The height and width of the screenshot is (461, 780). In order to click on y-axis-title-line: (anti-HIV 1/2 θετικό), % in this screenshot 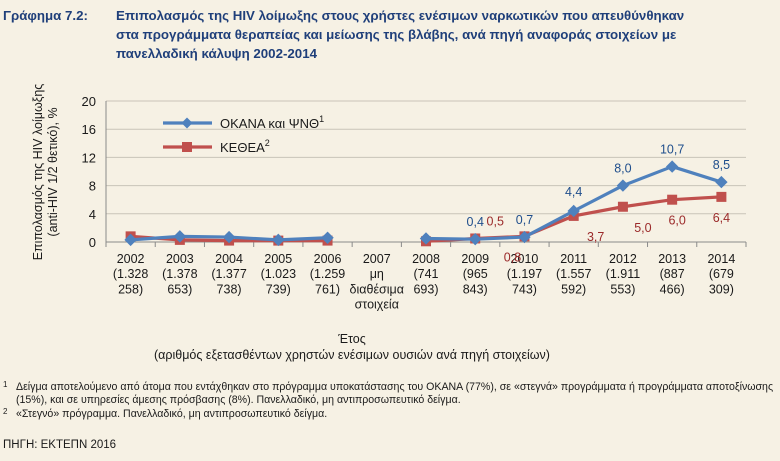, I will do `click(53, 171)`.